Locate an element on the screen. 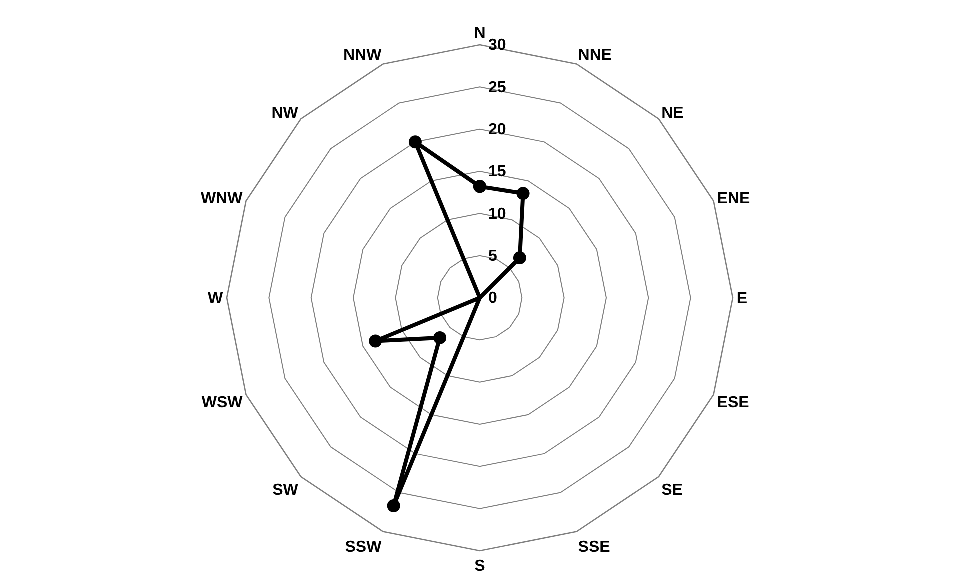 The image size is (960, 581). spoke-label: WSW is located at coordinates (223, 403).